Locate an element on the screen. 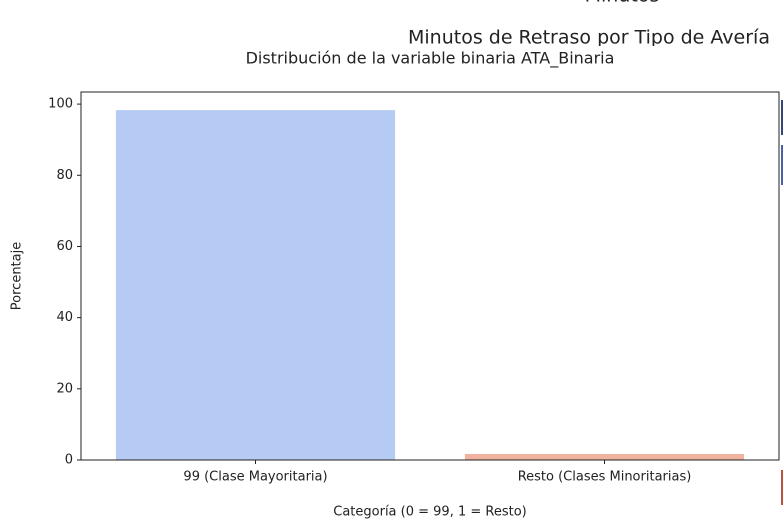 The width and height of the screenshot is (784, 521). y-tick-label: 0 is located at coordinates (69, 460).